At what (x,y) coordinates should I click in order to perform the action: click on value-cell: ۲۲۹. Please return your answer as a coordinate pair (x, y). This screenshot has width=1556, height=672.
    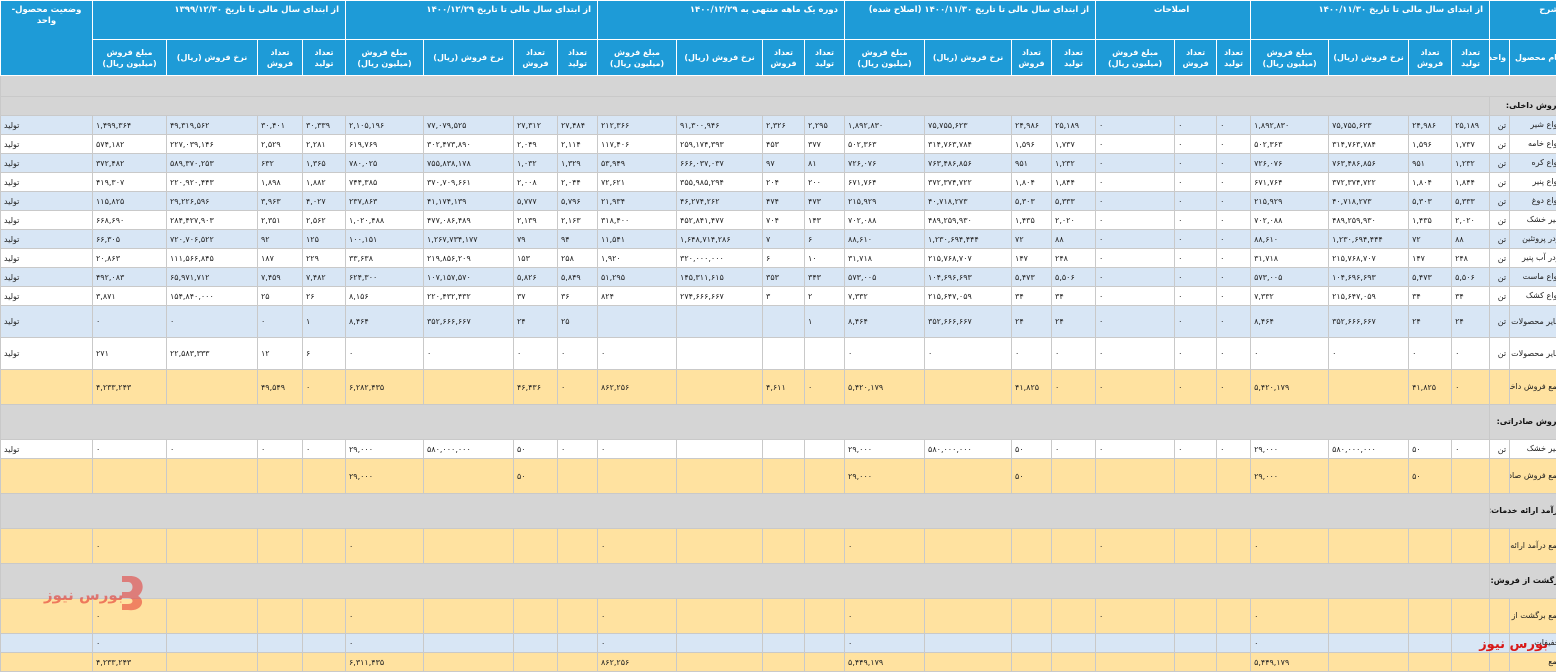
    Looking at the image, I should click on (324, 258).